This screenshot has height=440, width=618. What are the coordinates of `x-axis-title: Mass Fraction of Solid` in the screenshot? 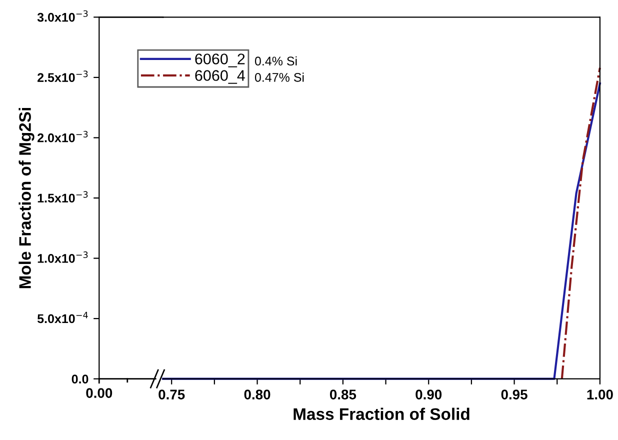 It's located at (382, 414).